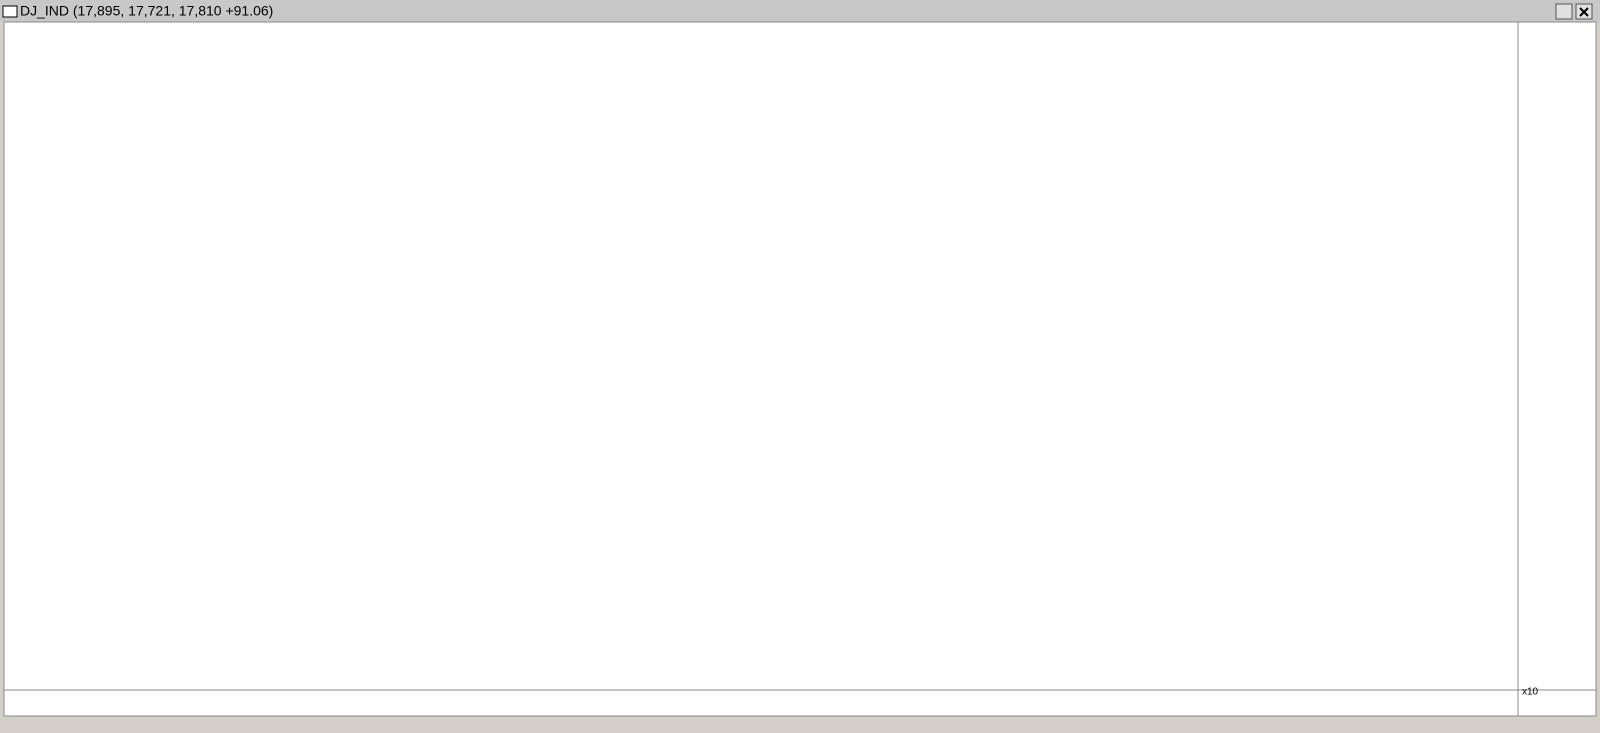 The width and height of the screenshot is (1600, 733). I want to click on window-icon, so click(10, 11).